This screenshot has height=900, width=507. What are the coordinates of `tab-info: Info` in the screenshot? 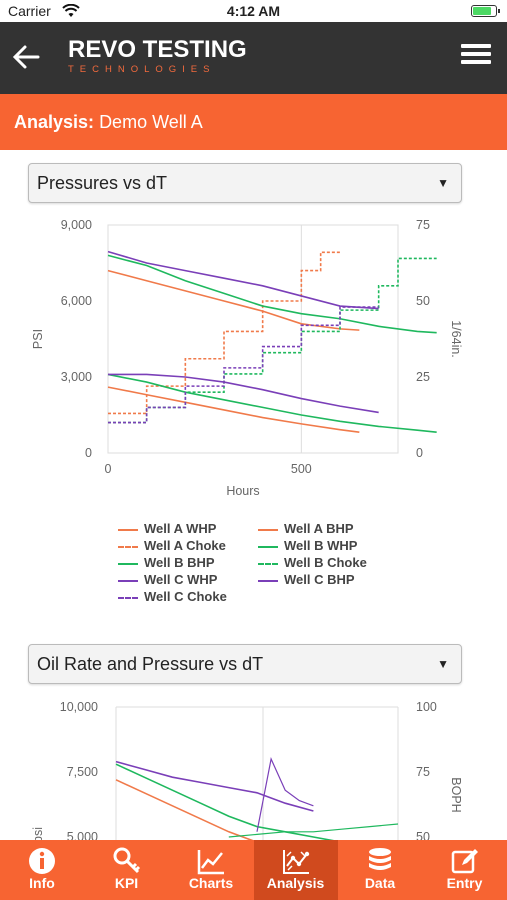 It's located at (42, 870).